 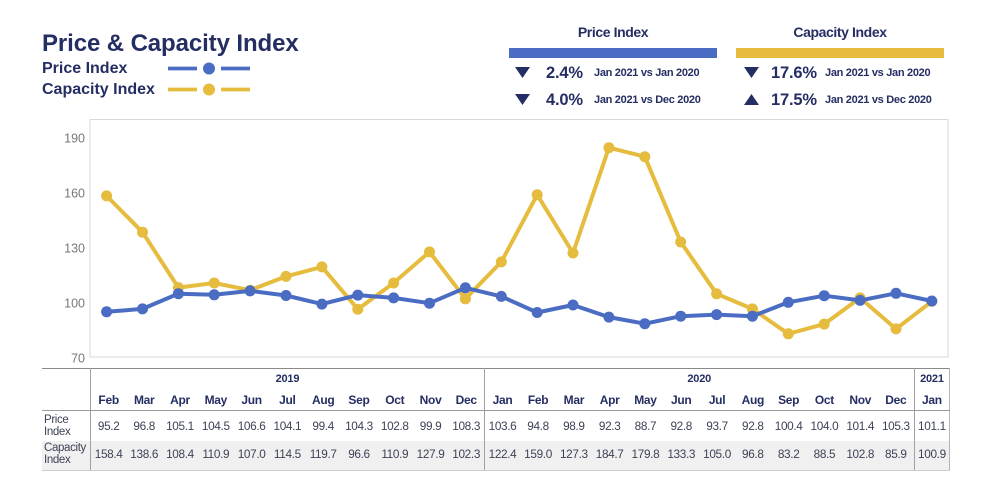 I want to click on svg-text: 70, so click(x=78, y=359).